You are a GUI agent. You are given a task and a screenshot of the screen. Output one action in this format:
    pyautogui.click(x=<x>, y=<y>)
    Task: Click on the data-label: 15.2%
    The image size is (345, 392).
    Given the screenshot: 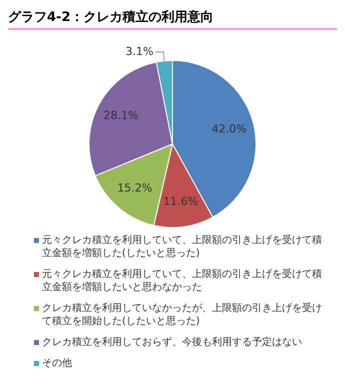 What is the action you would take?
    pyautogui.click(x=134, y=187)
    